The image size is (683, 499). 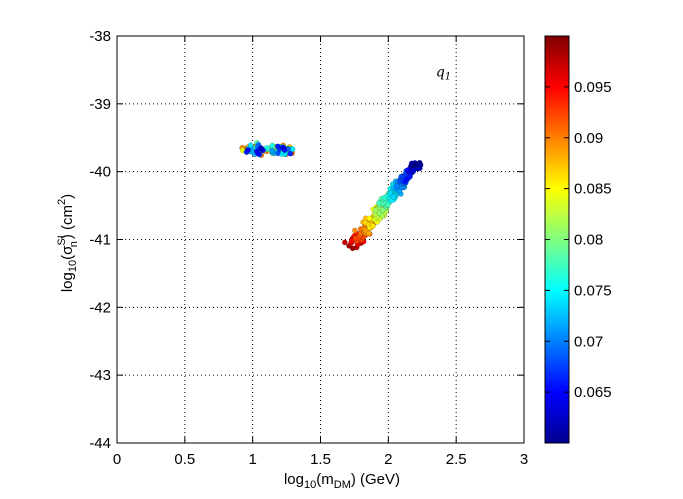 I want to click on colorbar-tick-label: 0.075, so click(x=593, y=290).